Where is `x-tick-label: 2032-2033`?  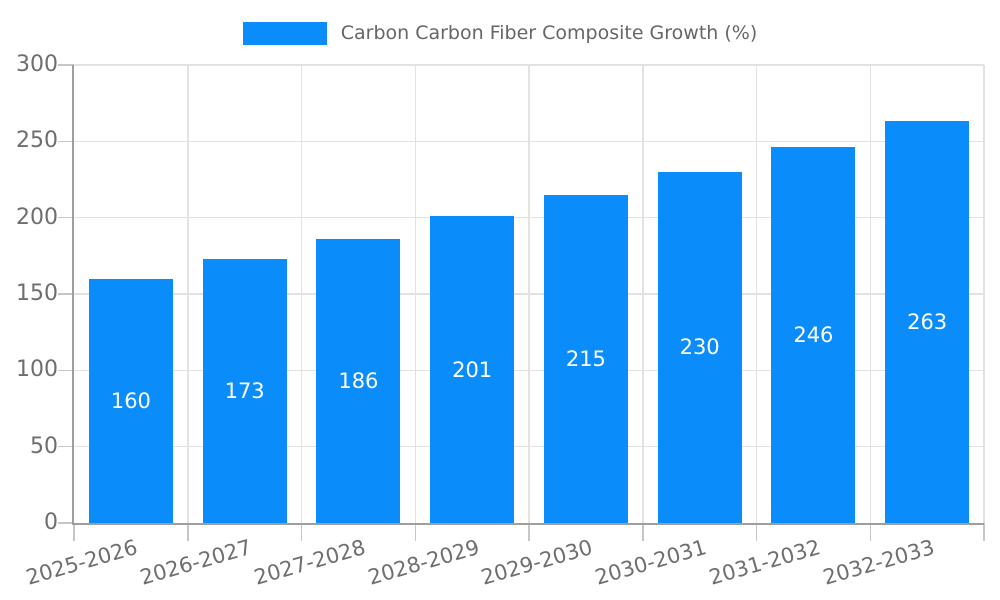 x-tick-label: 2032-2033 is located at coordinates (878, 562).